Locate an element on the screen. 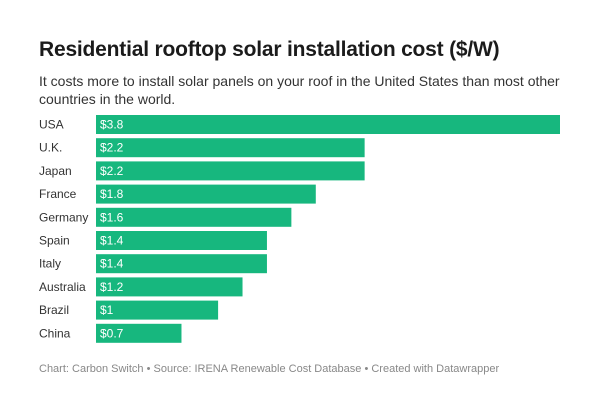  bar-row: Australia $1.2 is located at coordinates (141, 287).